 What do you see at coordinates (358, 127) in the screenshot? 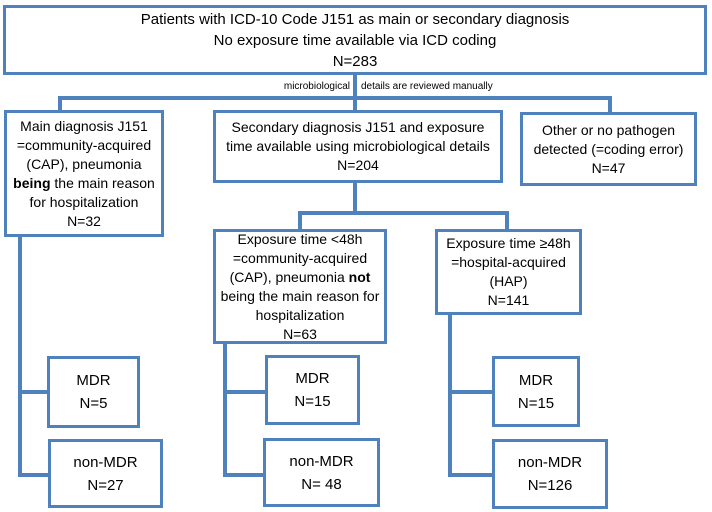
I see `secondary-line-1: Secondary diagnosis J151 and exposure` at bounding box center [358, 127].